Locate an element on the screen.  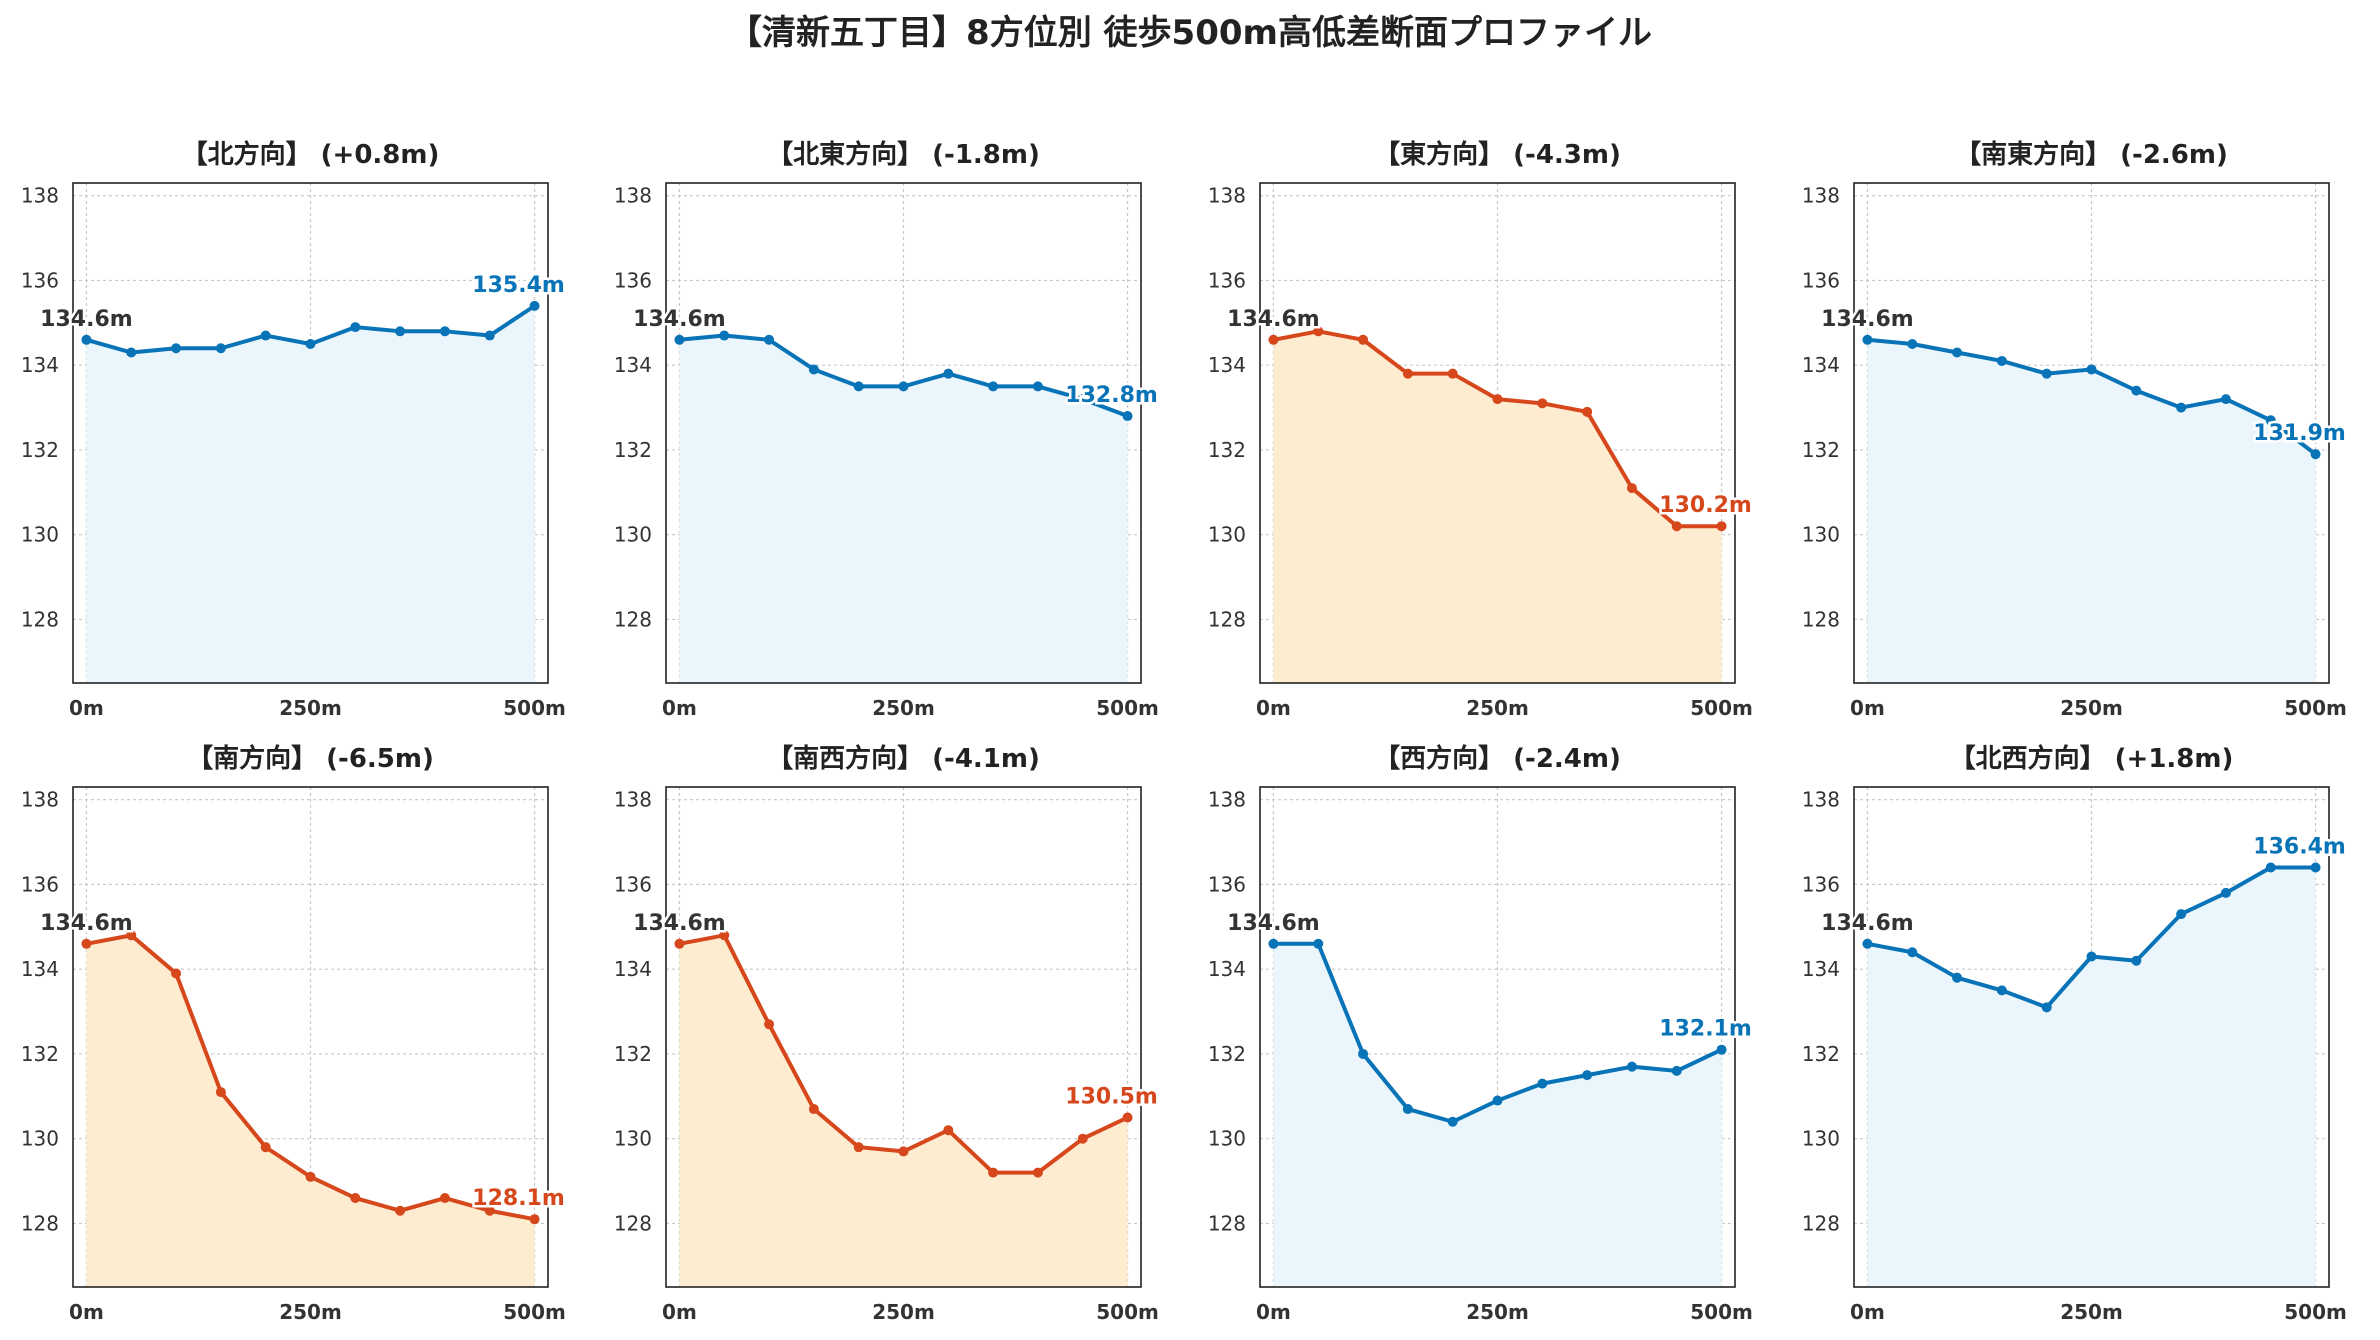
panel-title: 【南東方向】 (-2.6m) is located at coordinates (2091, 154).